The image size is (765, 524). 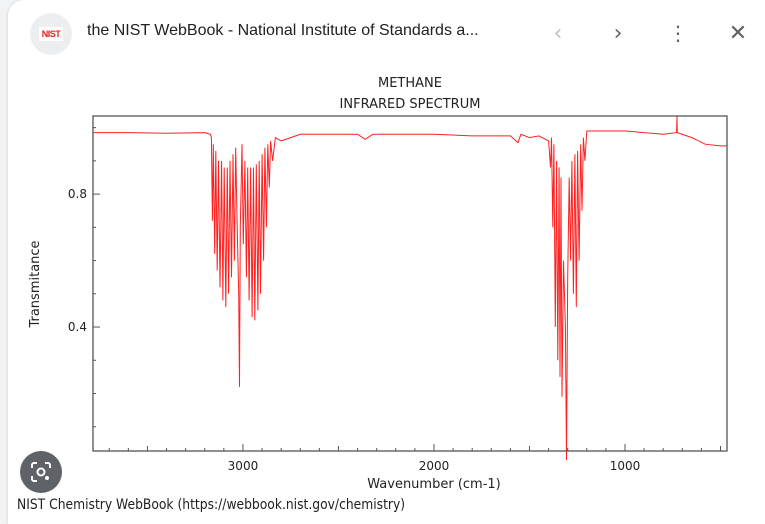 What do you see at coordinates (35, 284) in the screenshot?
I see `y-axis-label: Transmitance` at bounding box center [35, 284].